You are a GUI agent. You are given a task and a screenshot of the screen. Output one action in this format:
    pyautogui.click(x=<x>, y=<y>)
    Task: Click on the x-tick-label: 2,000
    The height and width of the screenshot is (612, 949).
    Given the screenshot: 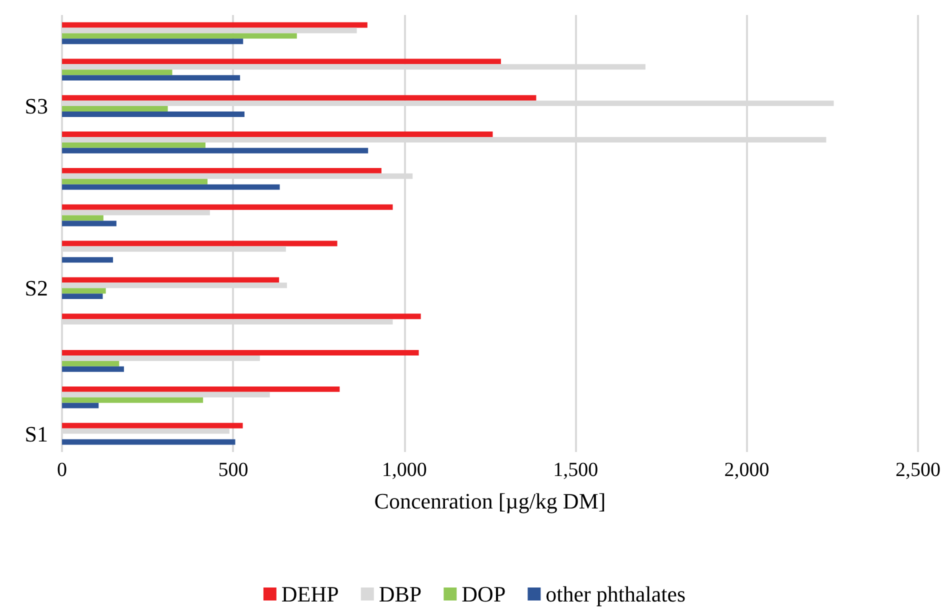 What is the action you would take?
    pyautogui.click(x=747, y=470)
    